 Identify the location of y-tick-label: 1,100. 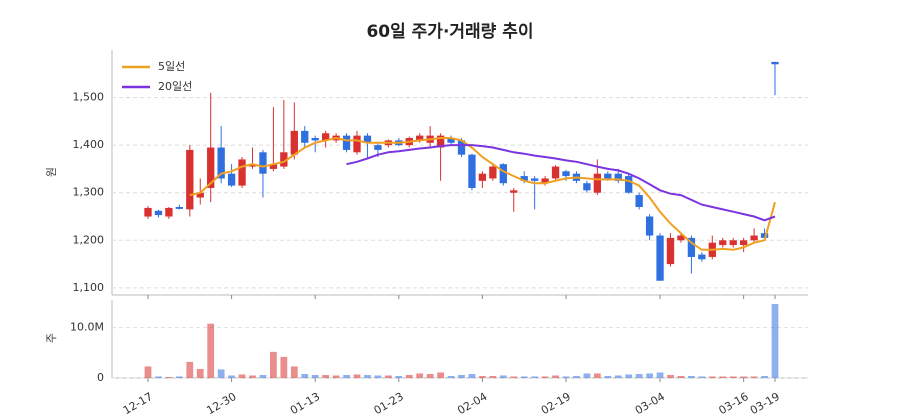
(89, 287).